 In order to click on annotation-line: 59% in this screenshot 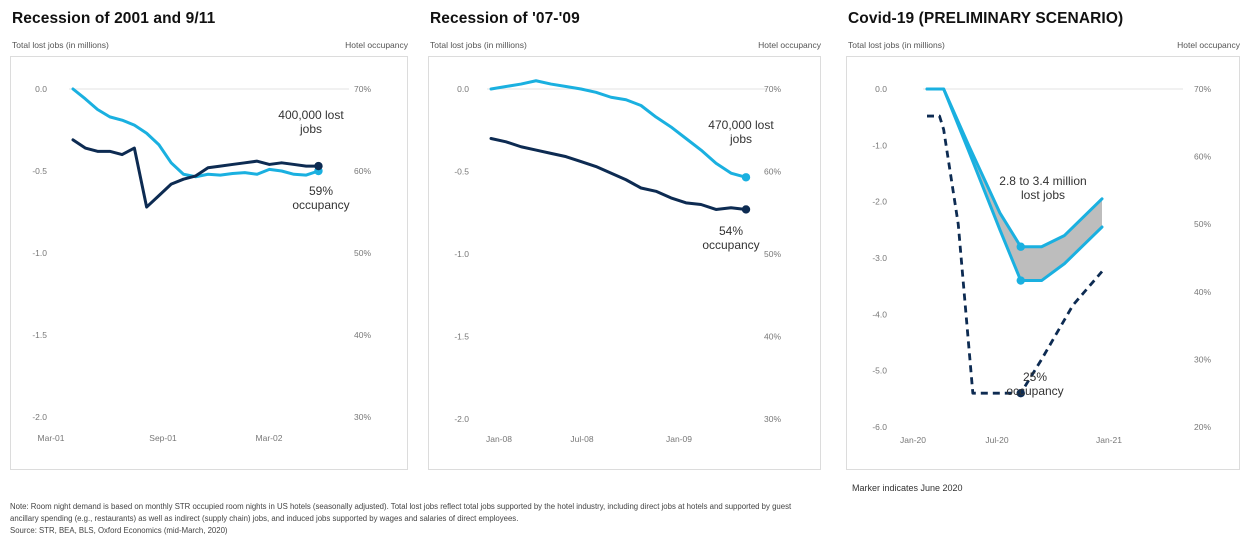, I will do `click(321, 191)`.